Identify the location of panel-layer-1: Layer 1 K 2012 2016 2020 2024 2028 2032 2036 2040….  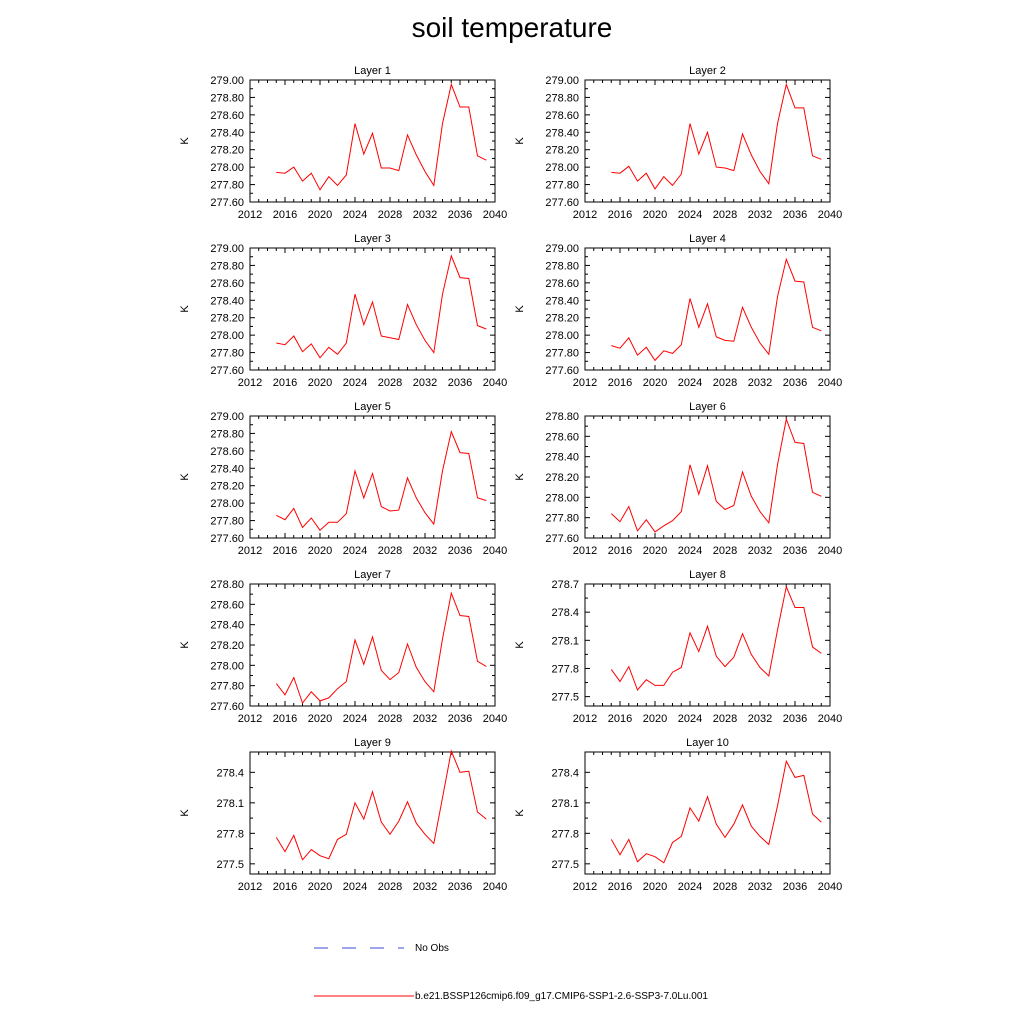
(343, 143).